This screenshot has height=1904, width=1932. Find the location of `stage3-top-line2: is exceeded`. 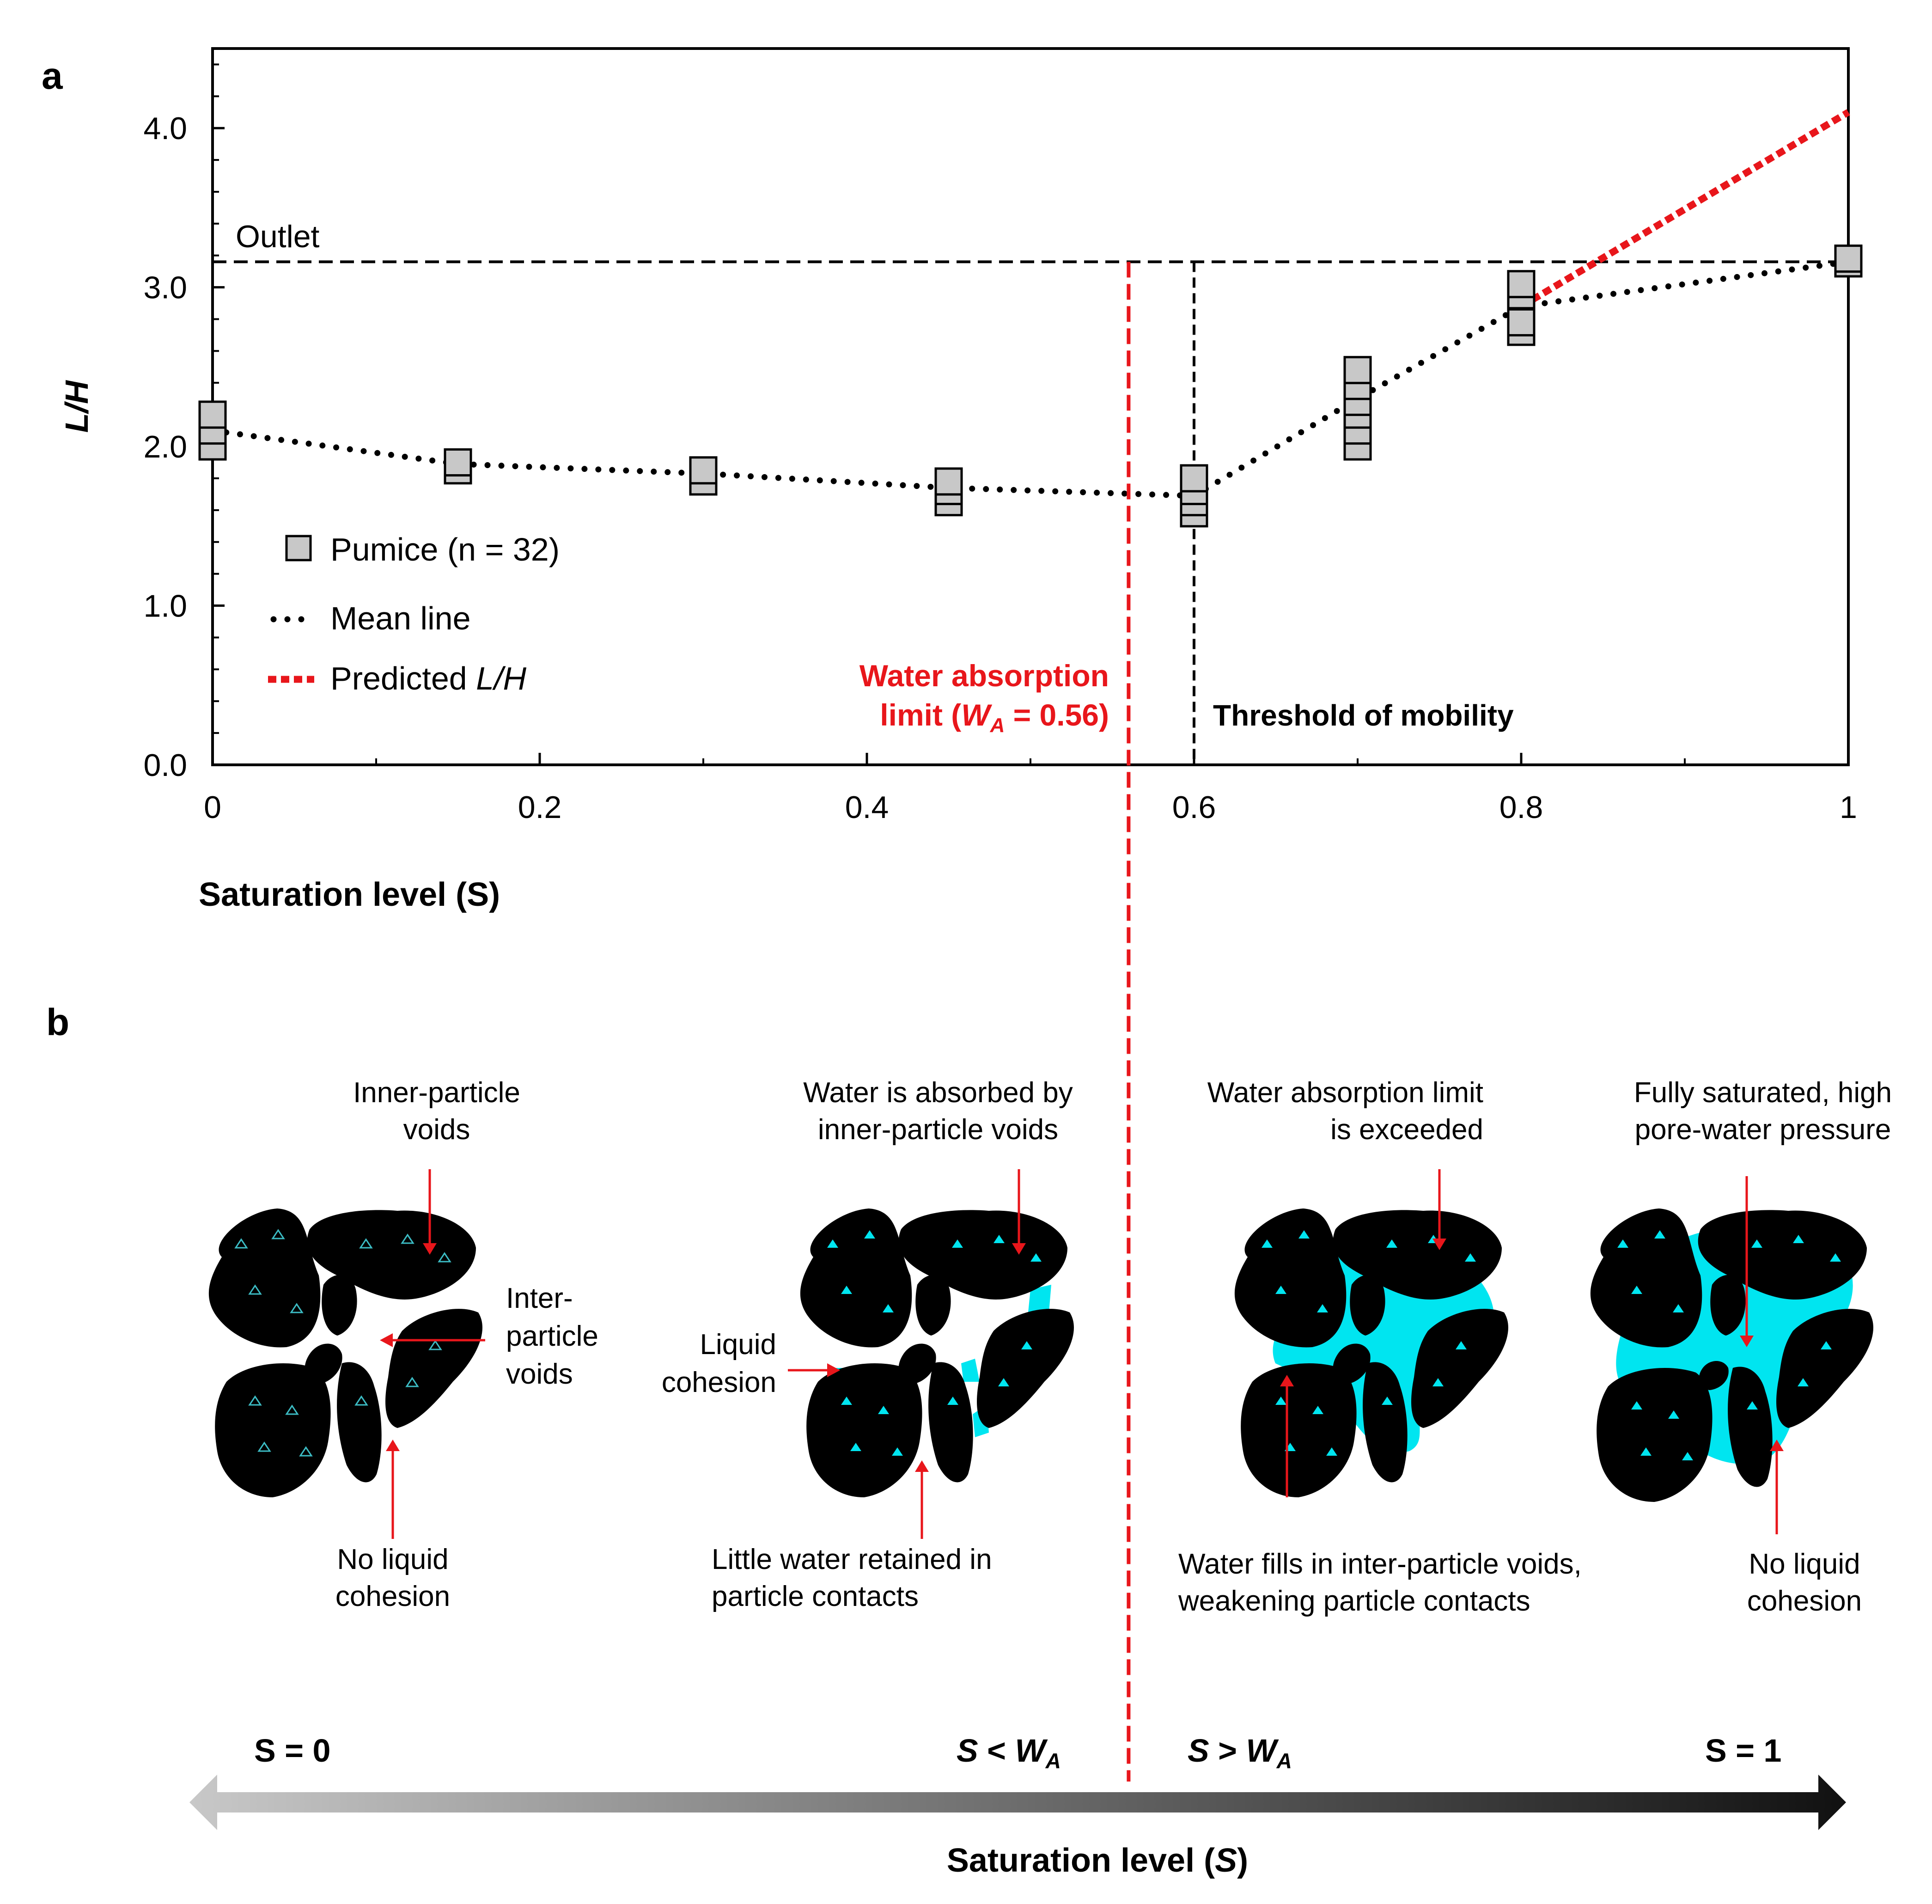

stage3-top-line2: is exceeded is located at coordinates (1407, 1130).